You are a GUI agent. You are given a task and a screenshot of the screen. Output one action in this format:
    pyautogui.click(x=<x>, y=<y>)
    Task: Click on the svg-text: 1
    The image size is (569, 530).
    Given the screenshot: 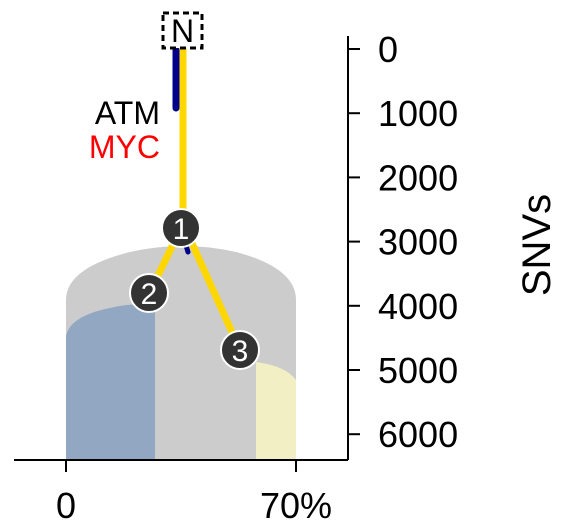 What is the action you would take?
    pyautogui.click(x=181, y=229)
    